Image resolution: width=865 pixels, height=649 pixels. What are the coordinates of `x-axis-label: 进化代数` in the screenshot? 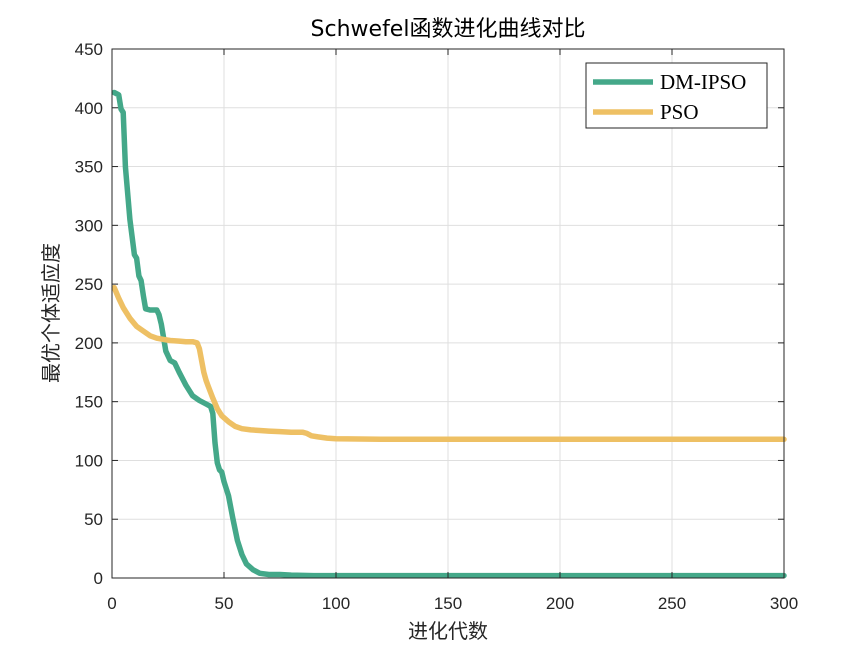 It's located at (448, 631).